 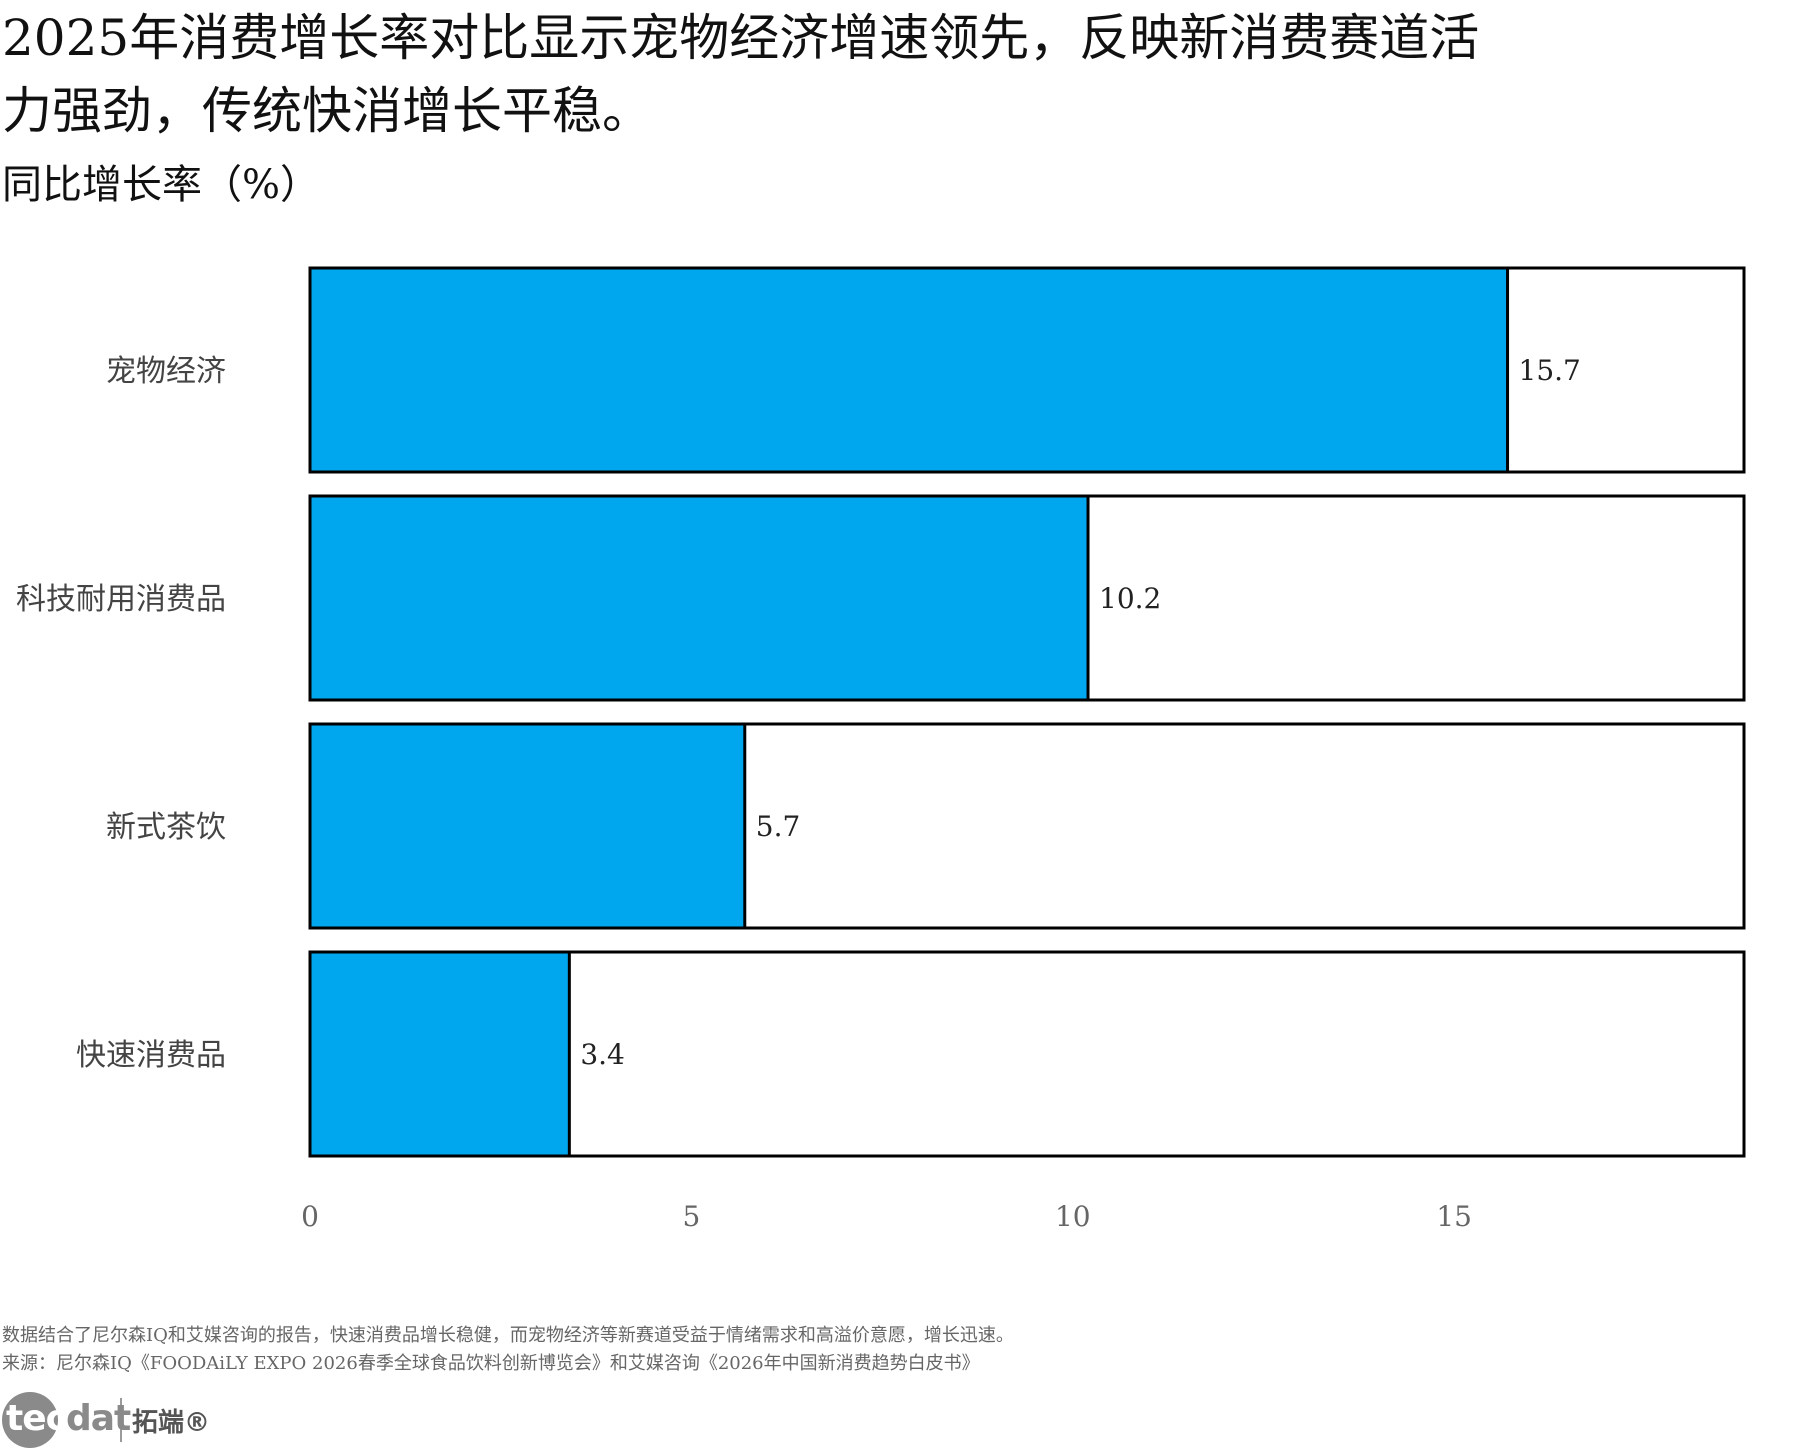 I want to click on data-label: 10.2, so click(x=1130, y=598).